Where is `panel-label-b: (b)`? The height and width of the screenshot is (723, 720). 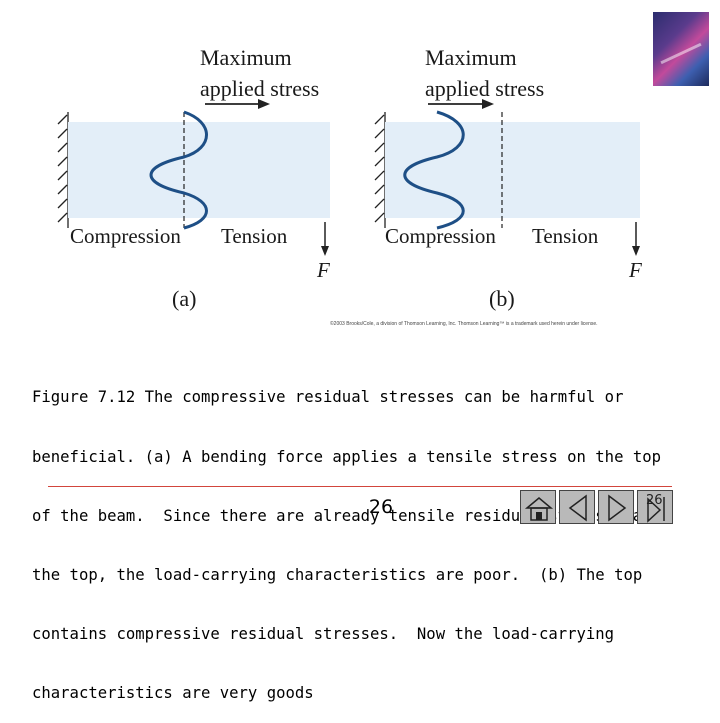
panel-label-b: (b) is located at coordinates (502, 298).